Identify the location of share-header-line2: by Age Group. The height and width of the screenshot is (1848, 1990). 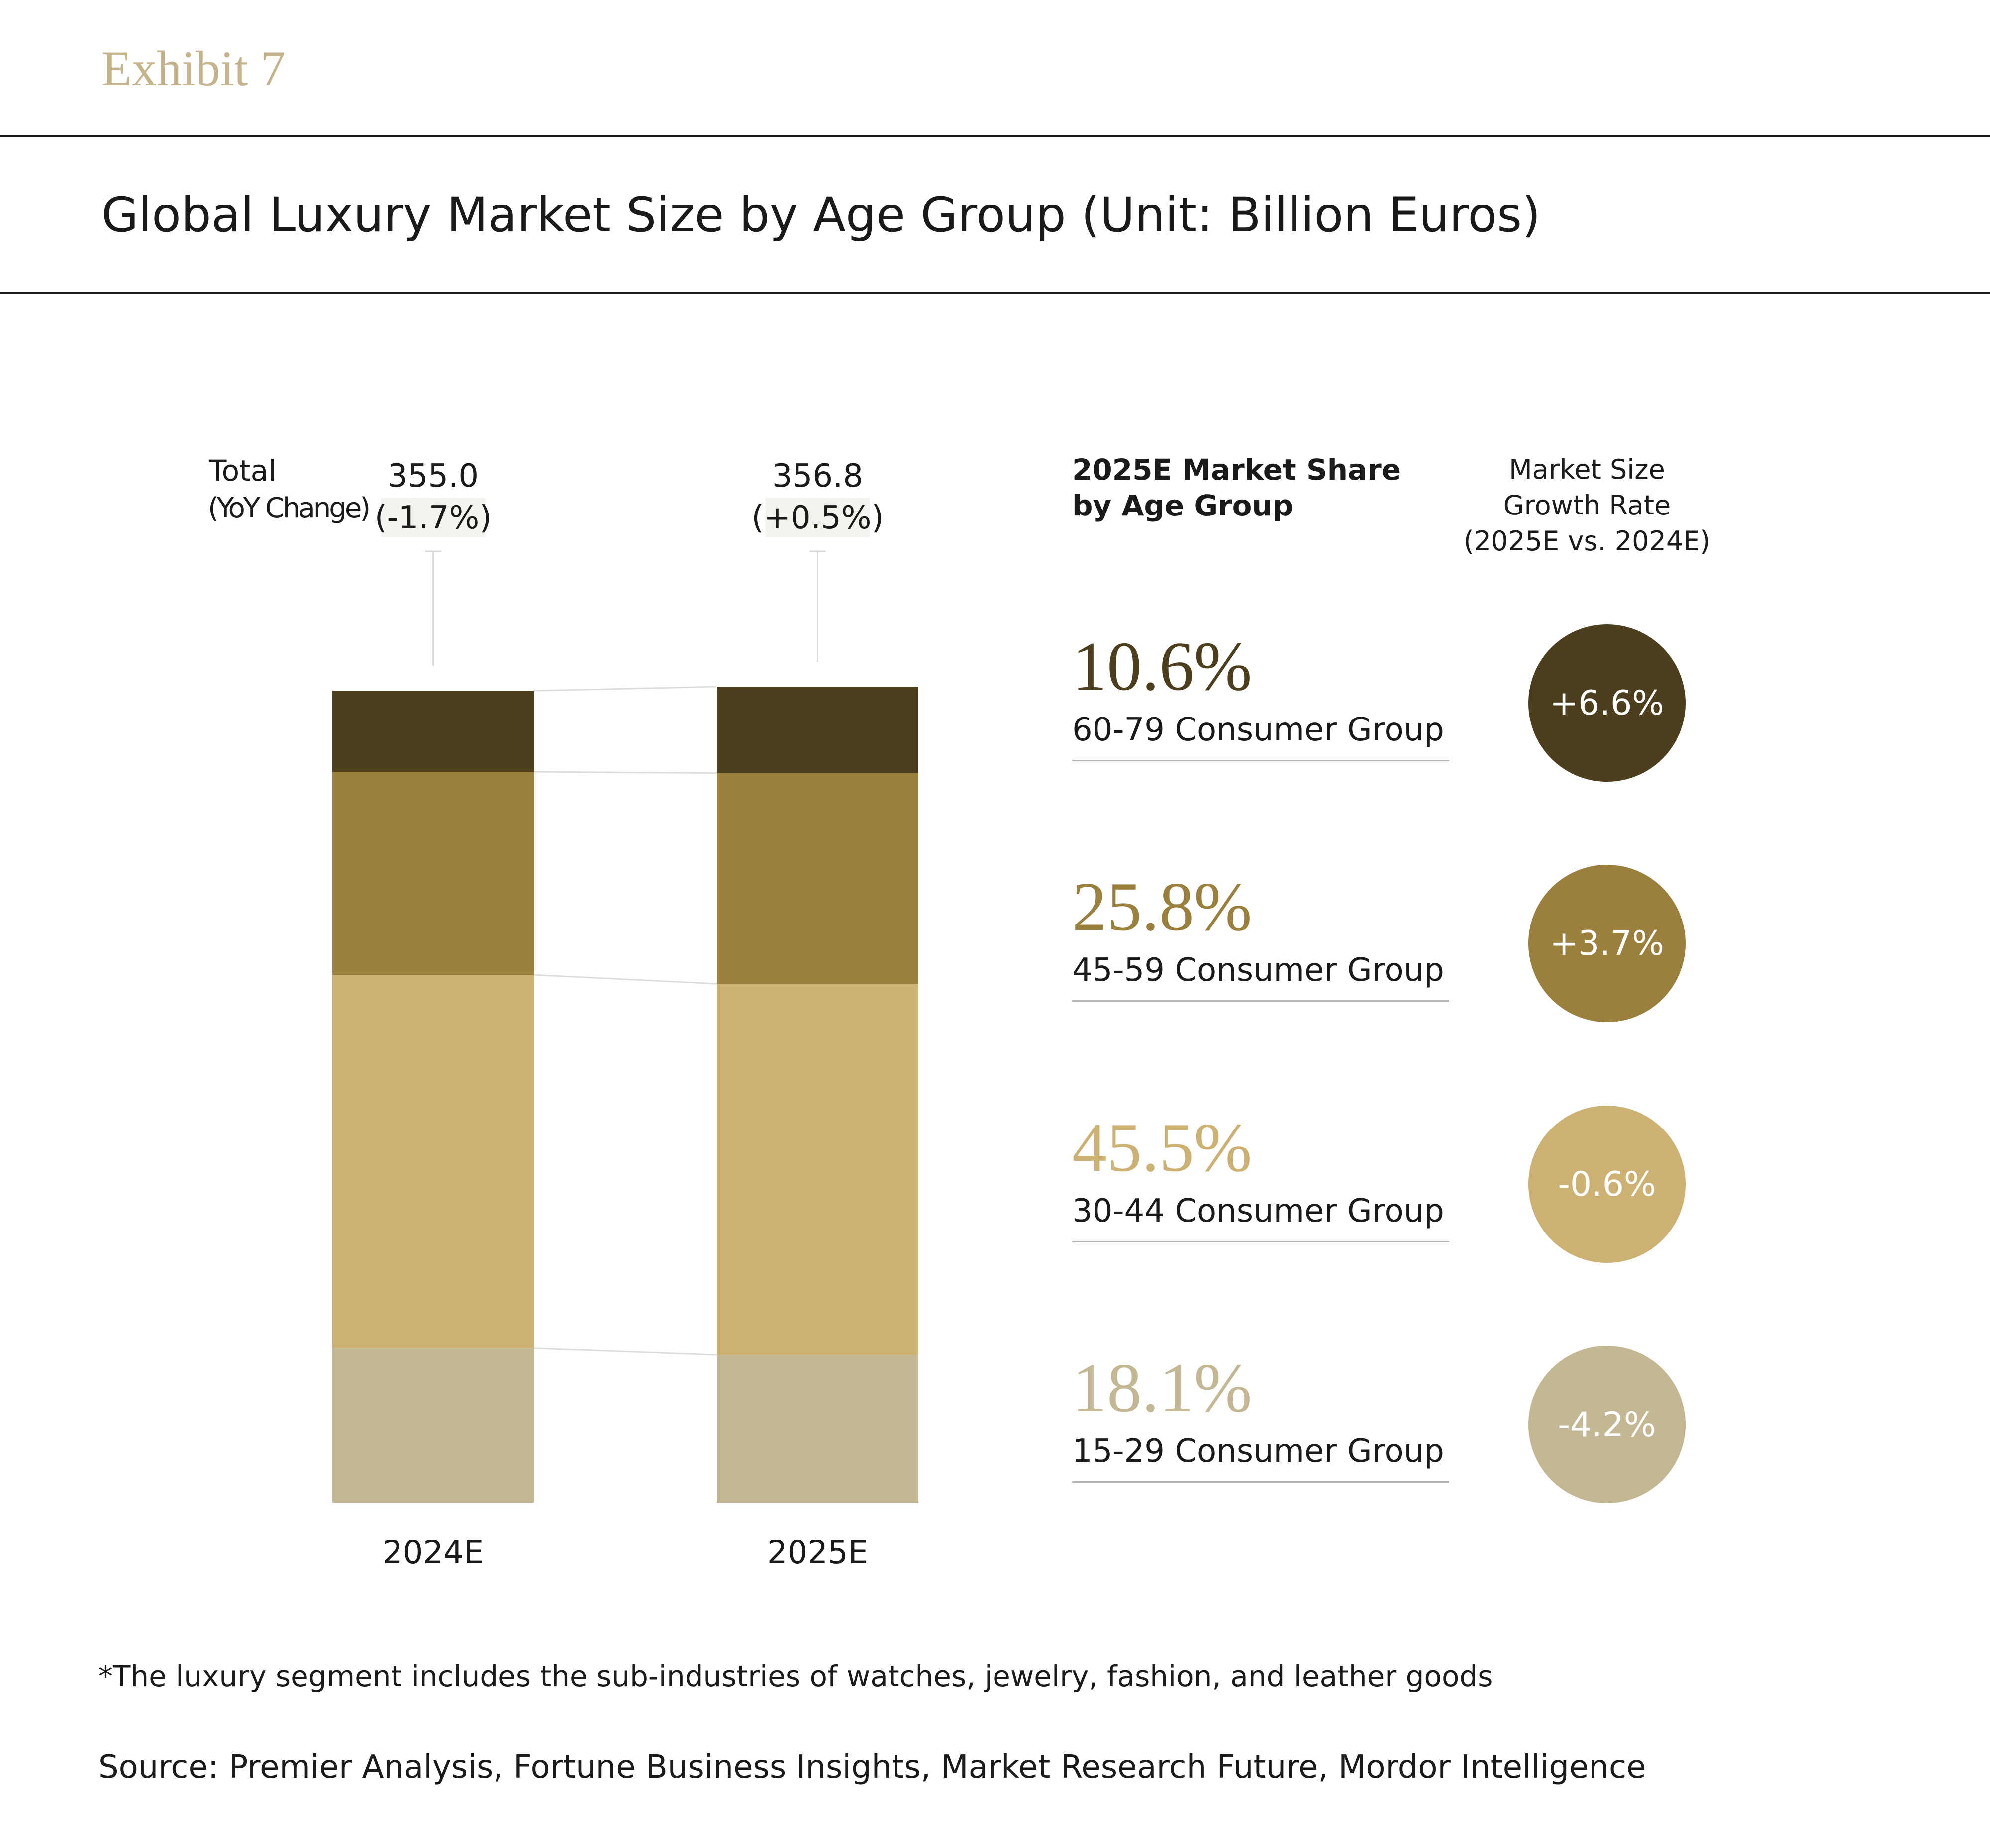
(1183, 505).